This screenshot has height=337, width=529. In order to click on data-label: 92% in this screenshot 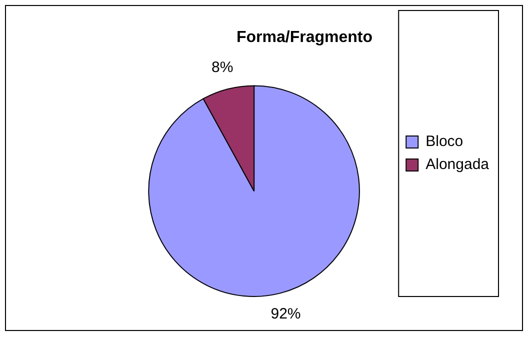, I will do `click(285, 314)`.